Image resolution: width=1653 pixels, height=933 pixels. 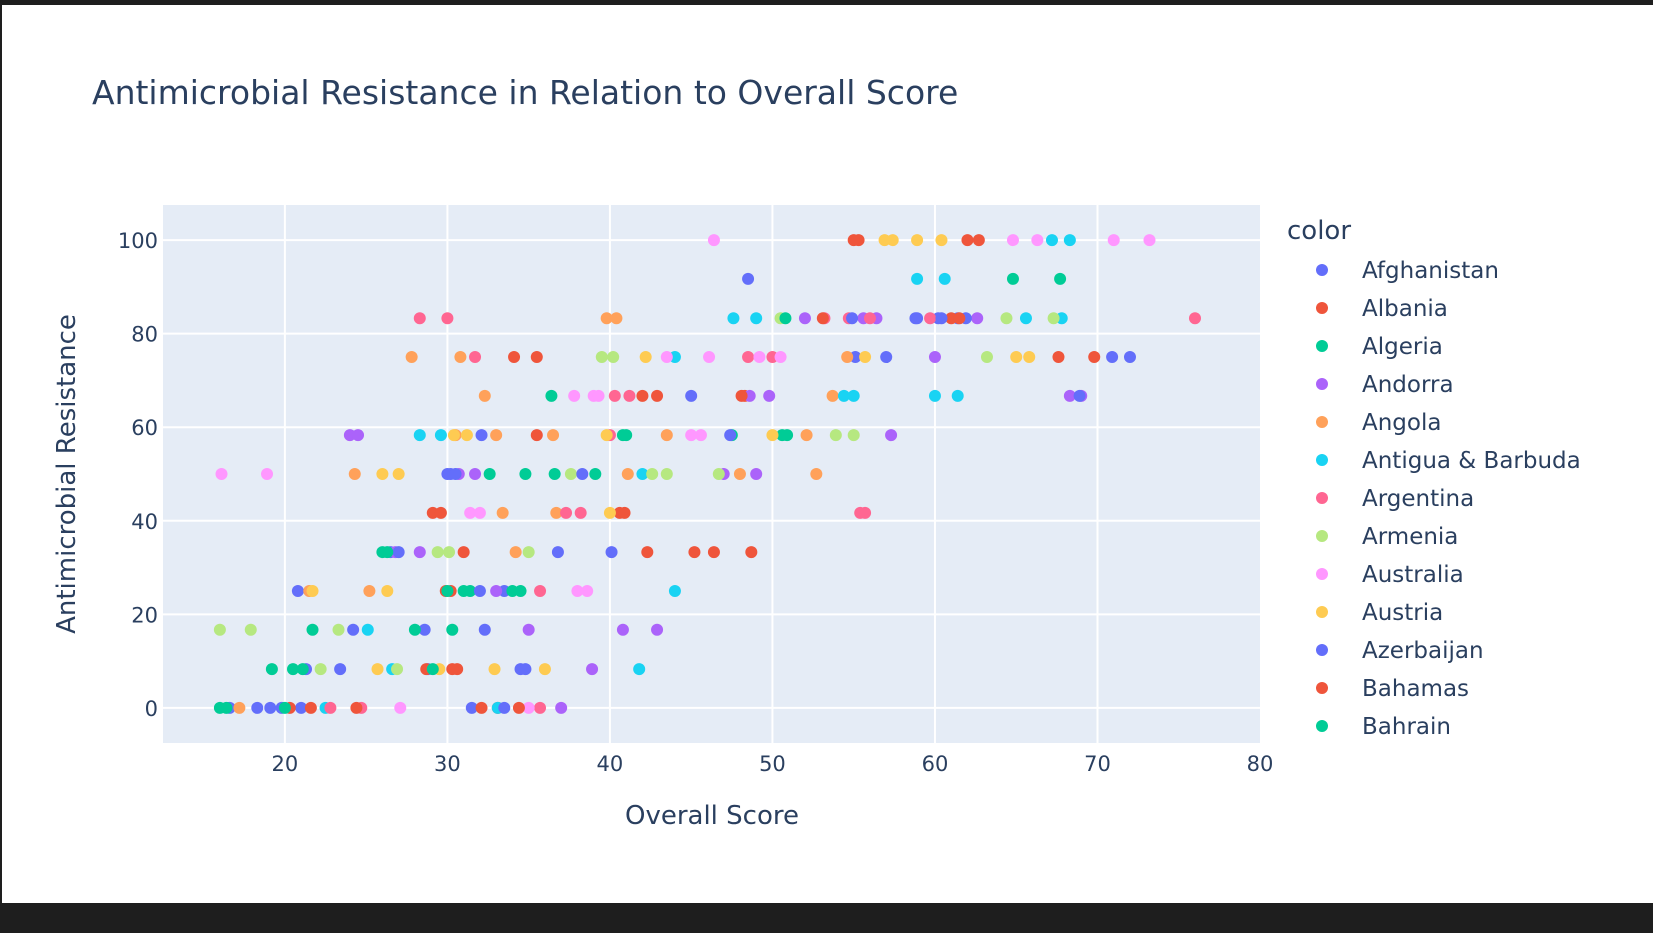 I want to click on legend-item: Algeria, so click(x=1379, y=347).